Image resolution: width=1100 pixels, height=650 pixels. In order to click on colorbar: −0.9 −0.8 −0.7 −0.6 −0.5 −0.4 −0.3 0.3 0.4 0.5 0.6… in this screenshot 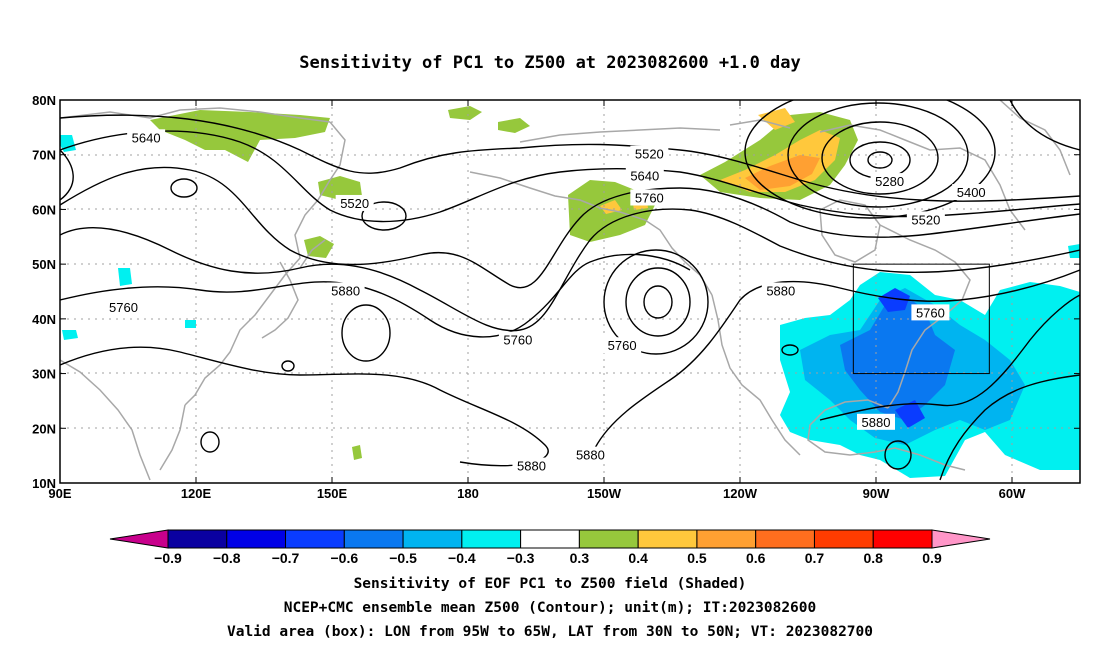, I will do `click(550, 547)`.